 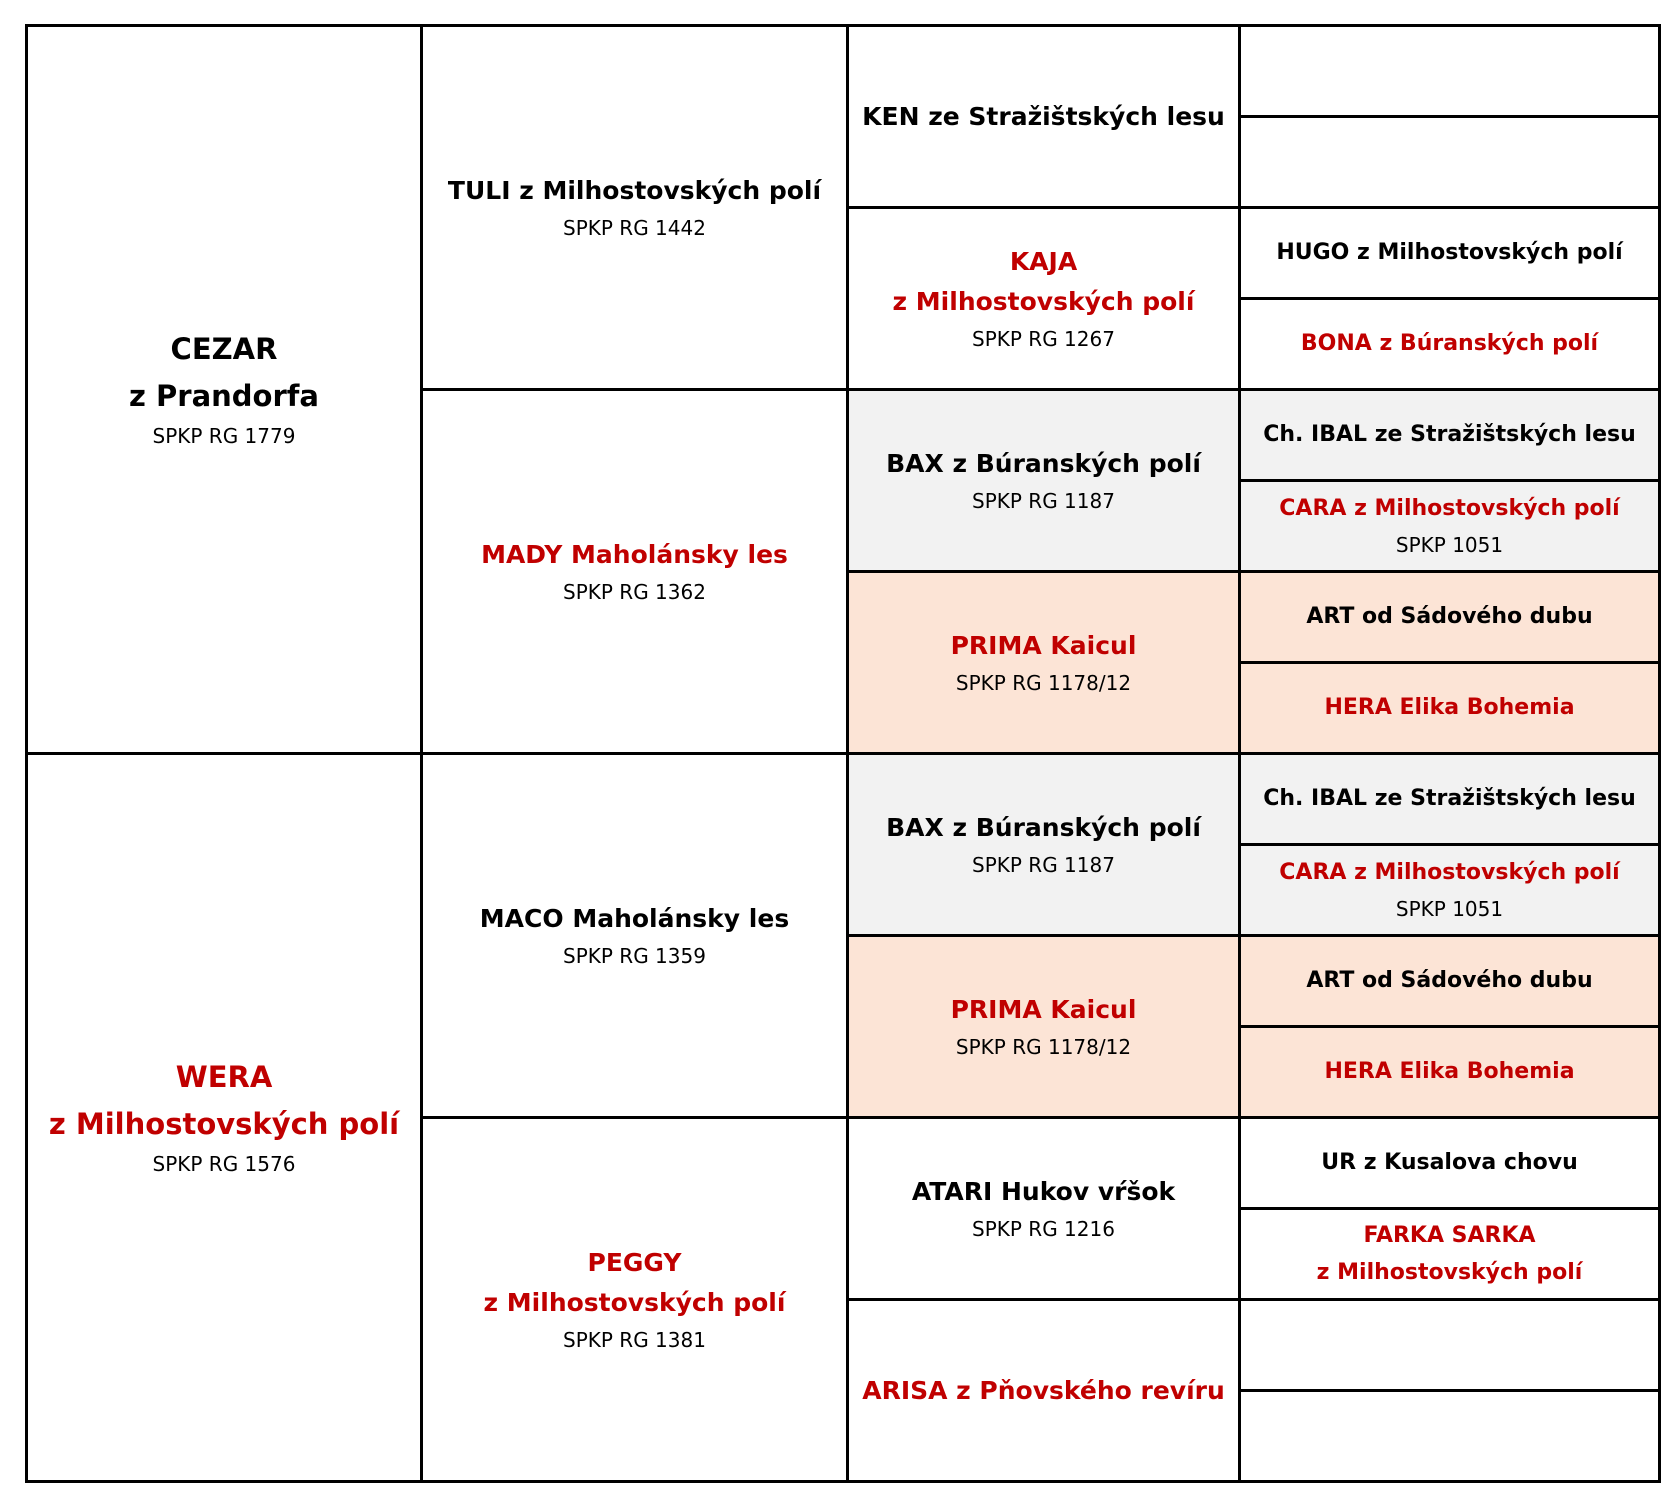 I want to click on sd-reg: SPKP RG 1362, so click(x=634, y=591).